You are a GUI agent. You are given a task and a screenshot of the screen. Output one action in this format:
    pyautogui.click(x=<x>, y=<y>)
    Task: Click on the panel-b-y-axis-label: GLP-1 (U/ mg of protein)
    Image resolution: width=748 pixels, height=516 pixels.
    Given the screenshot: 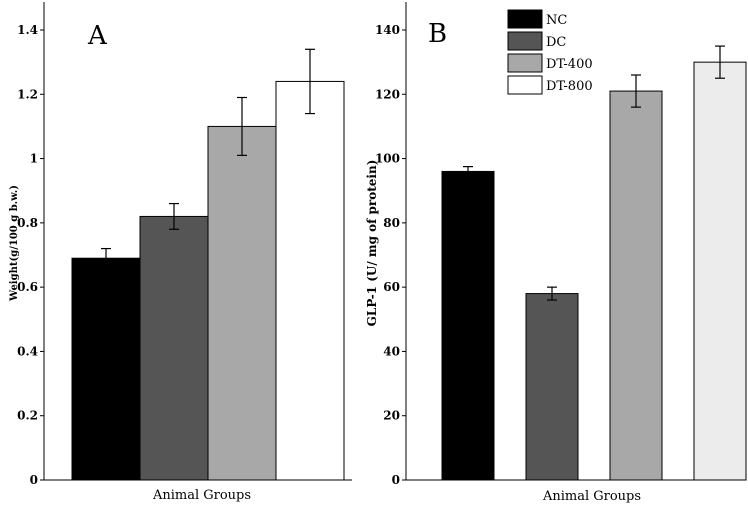 What is the action you would take?
    pyautogui.click(x=372, y=243)
    